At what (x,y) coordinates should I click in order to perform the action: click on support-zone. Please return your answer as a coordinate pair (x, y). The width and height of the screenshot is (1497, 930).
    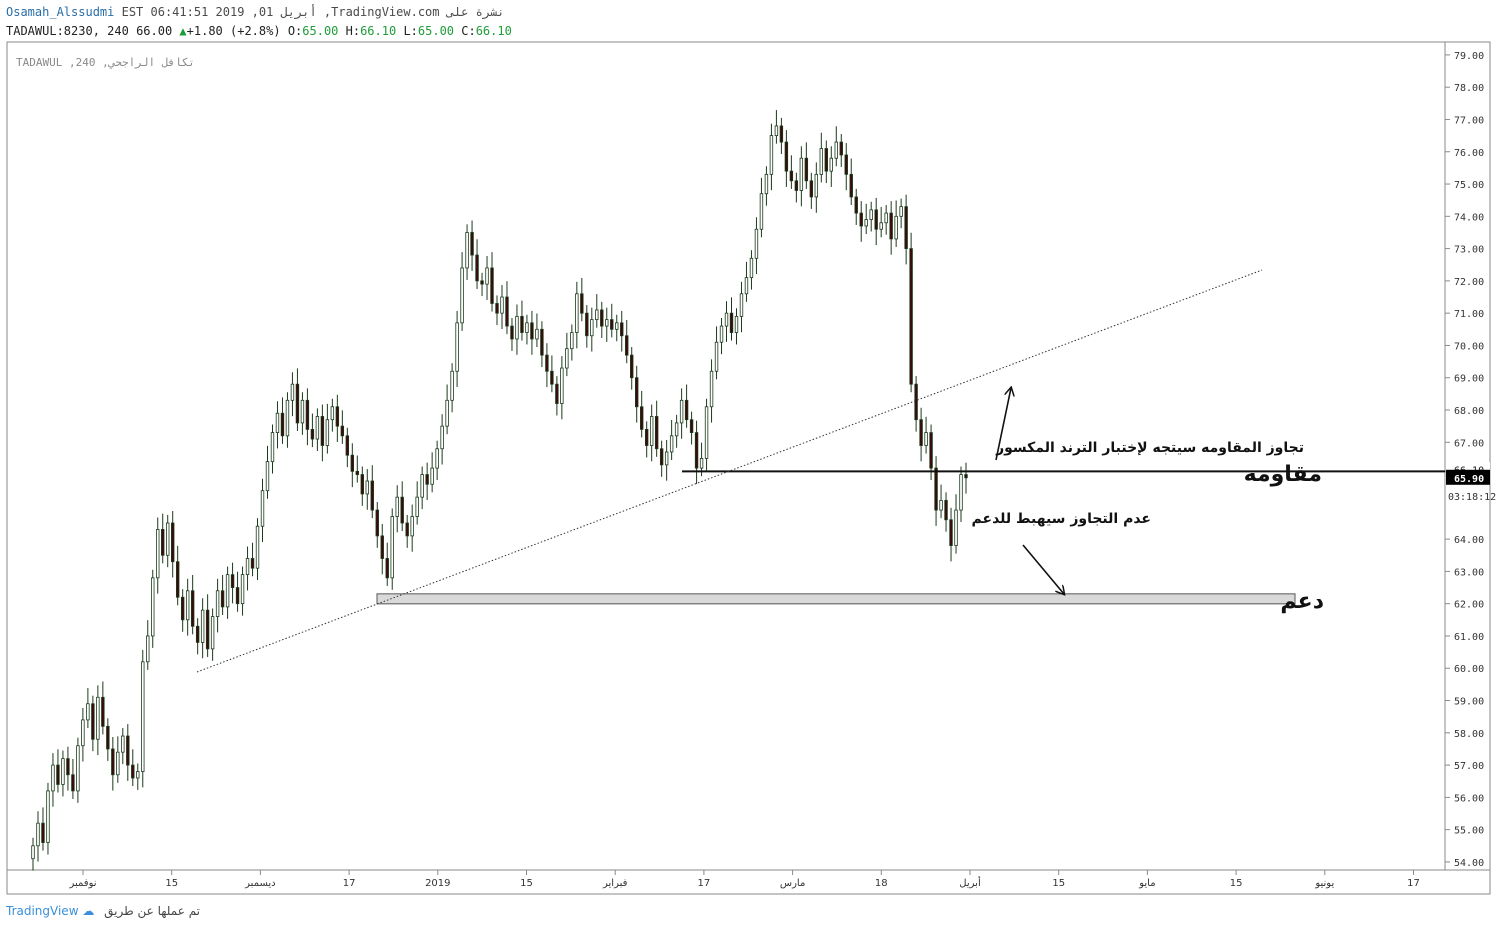
    Looking at the image, I should click on (836, 599).